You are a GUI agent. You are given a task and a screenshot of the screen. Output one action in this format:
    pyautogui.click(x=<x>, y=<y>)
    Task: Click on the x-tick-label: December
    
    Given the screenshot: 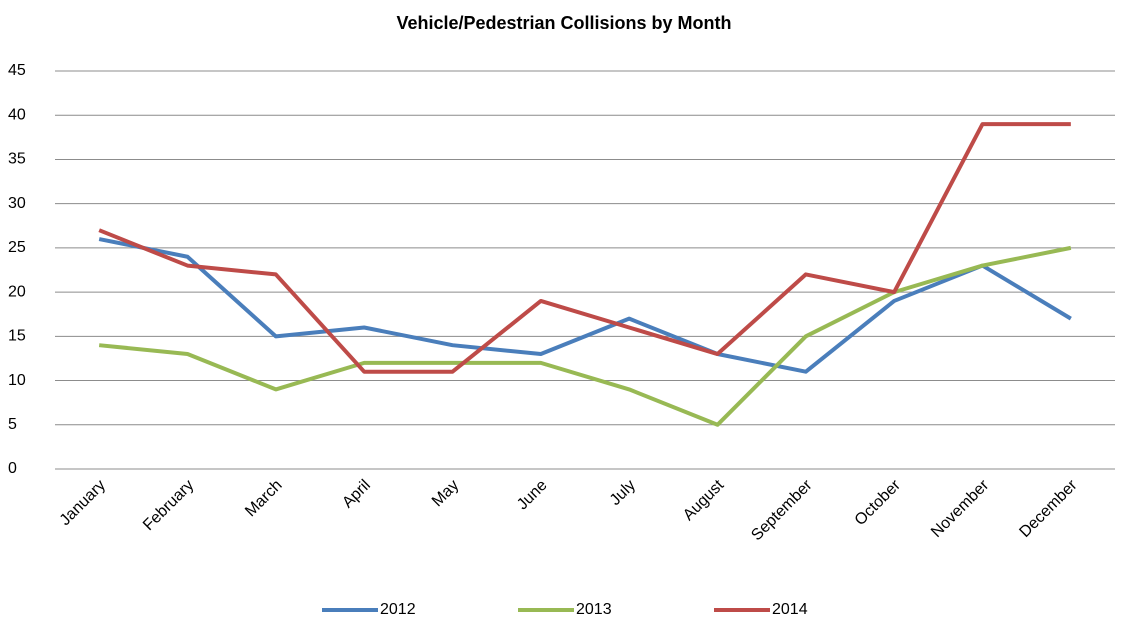 What is the action you would take?
    pyautogui.click(x=1048, y=508)
    